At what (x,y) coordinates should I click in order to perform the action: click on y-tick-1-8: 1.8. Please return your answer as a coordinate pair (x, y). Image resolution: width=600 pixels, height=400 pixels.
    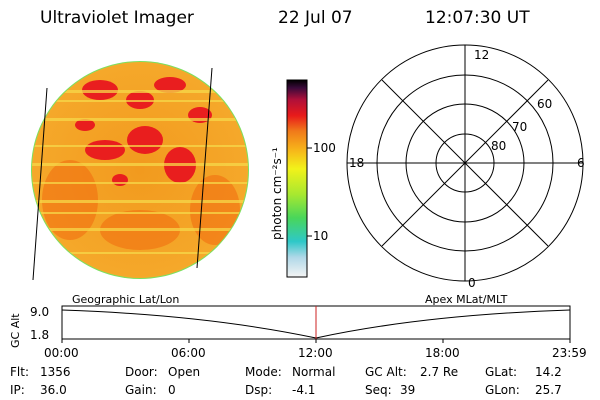
    Looking at the image, I should click on (40, 335).